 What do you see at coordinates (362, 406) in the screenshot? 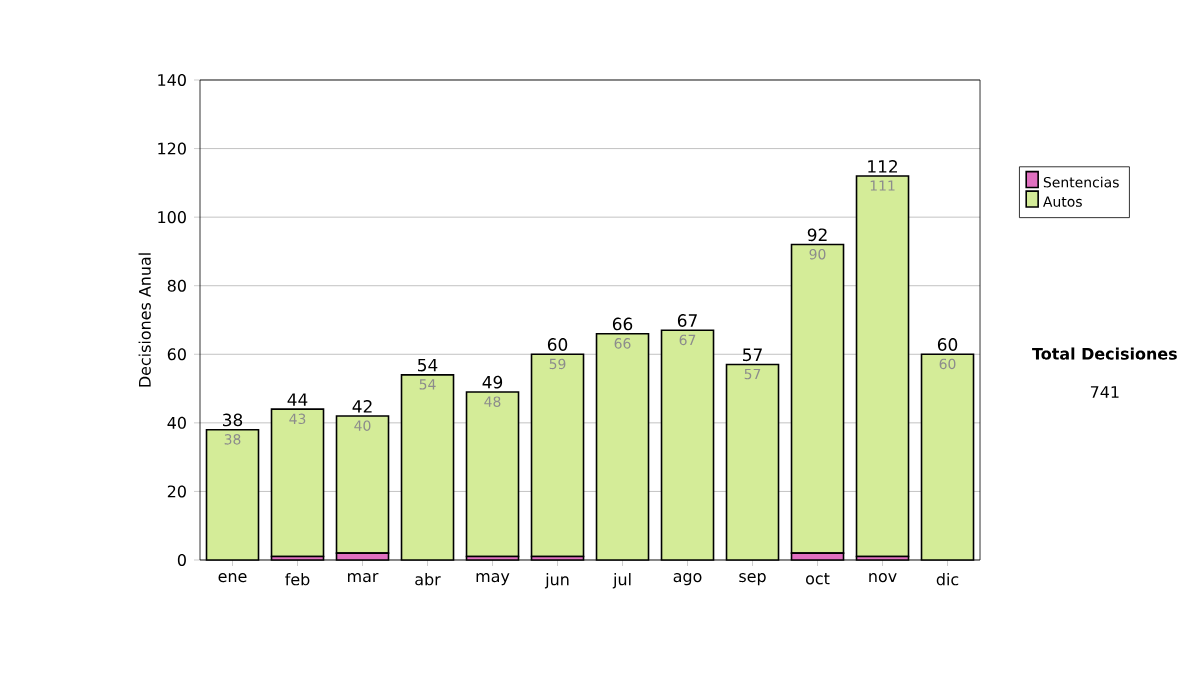
I see `total-label: 42` at bounding box center [362, 406].